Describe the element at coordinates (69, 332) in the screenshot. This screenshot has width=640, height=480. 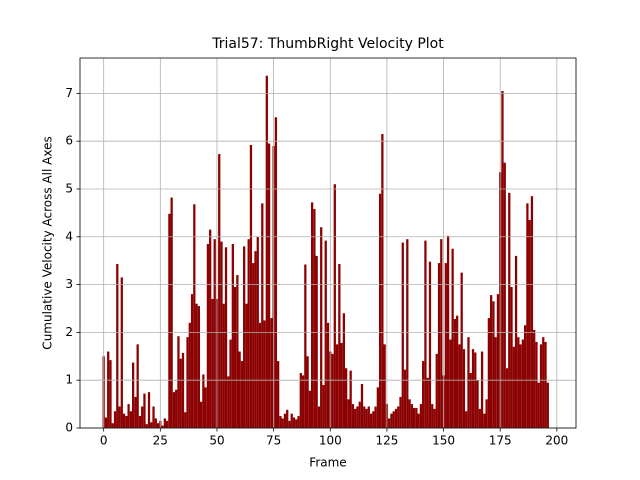
I see `y-tick-label: 2` at that location.